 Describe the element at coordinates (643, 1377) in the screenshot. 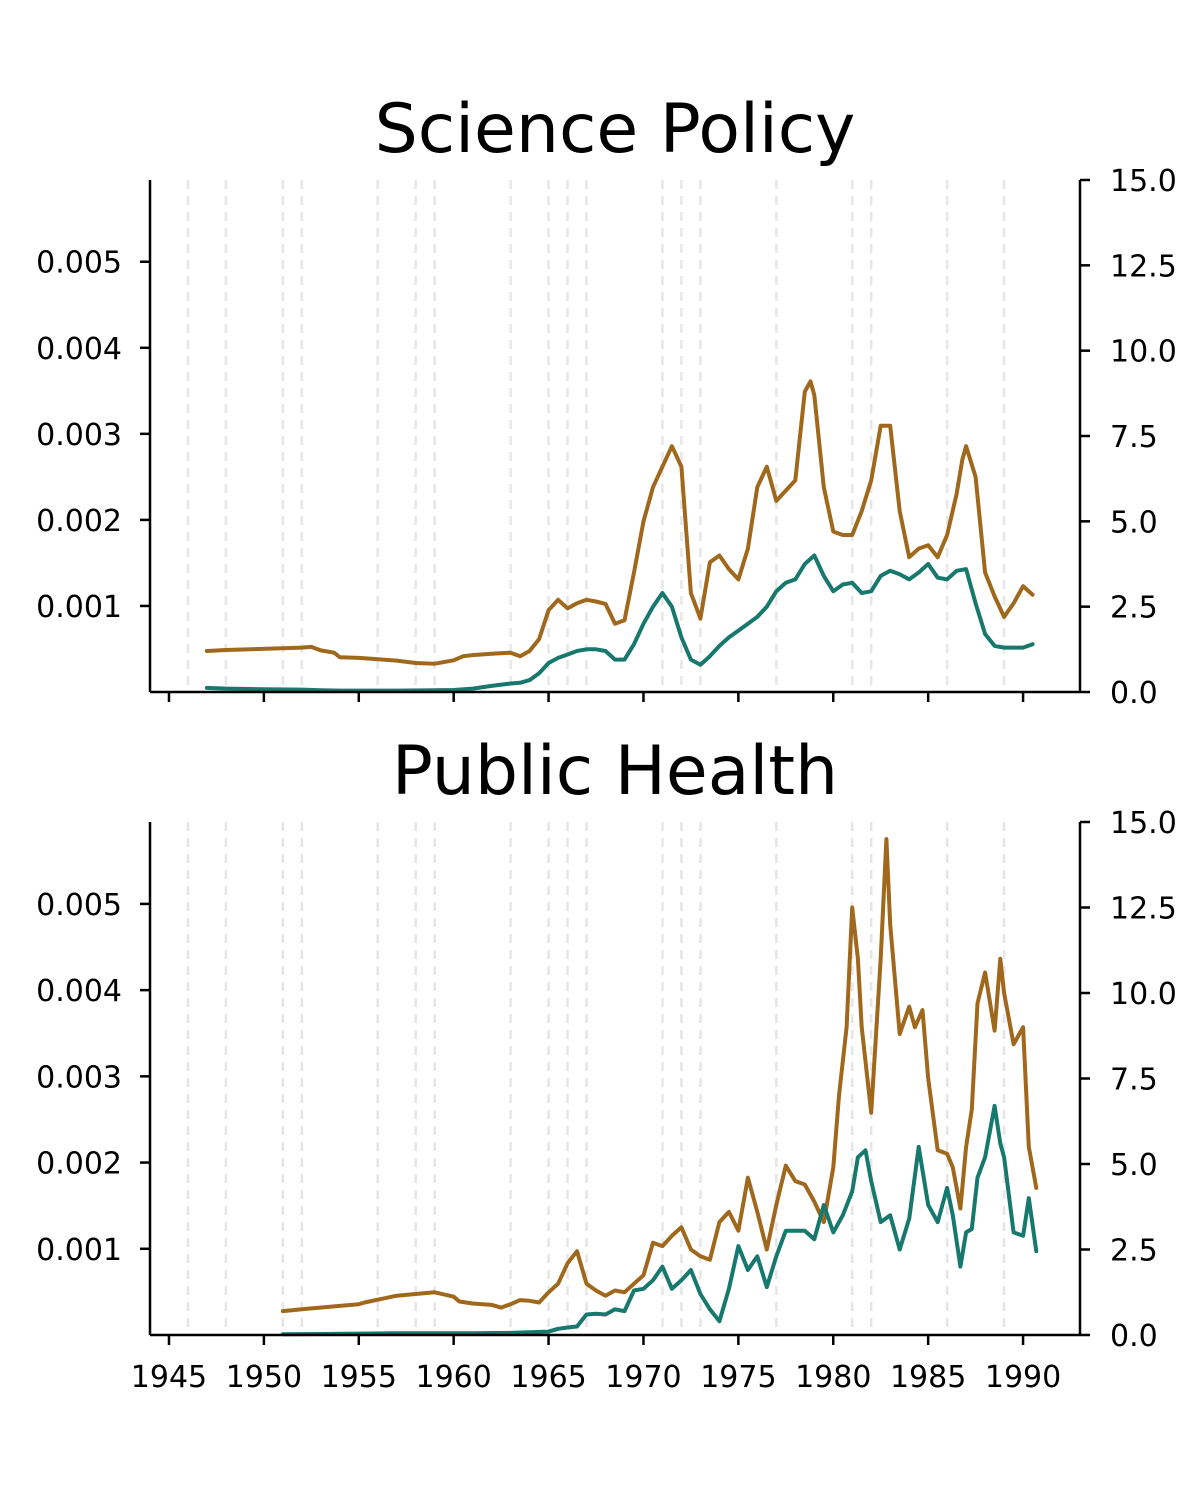

I see `x-tick-label: 1970` at that location.